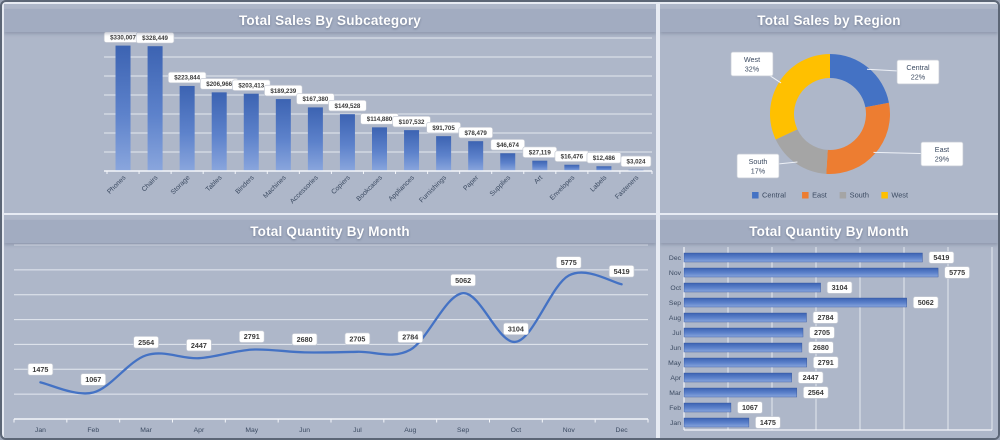 This screenshot has height=440, width=1000. What do you see at coordinates (740, 392) in the screenshot?
I see `bar-mar` at bounding box center [740, 392].